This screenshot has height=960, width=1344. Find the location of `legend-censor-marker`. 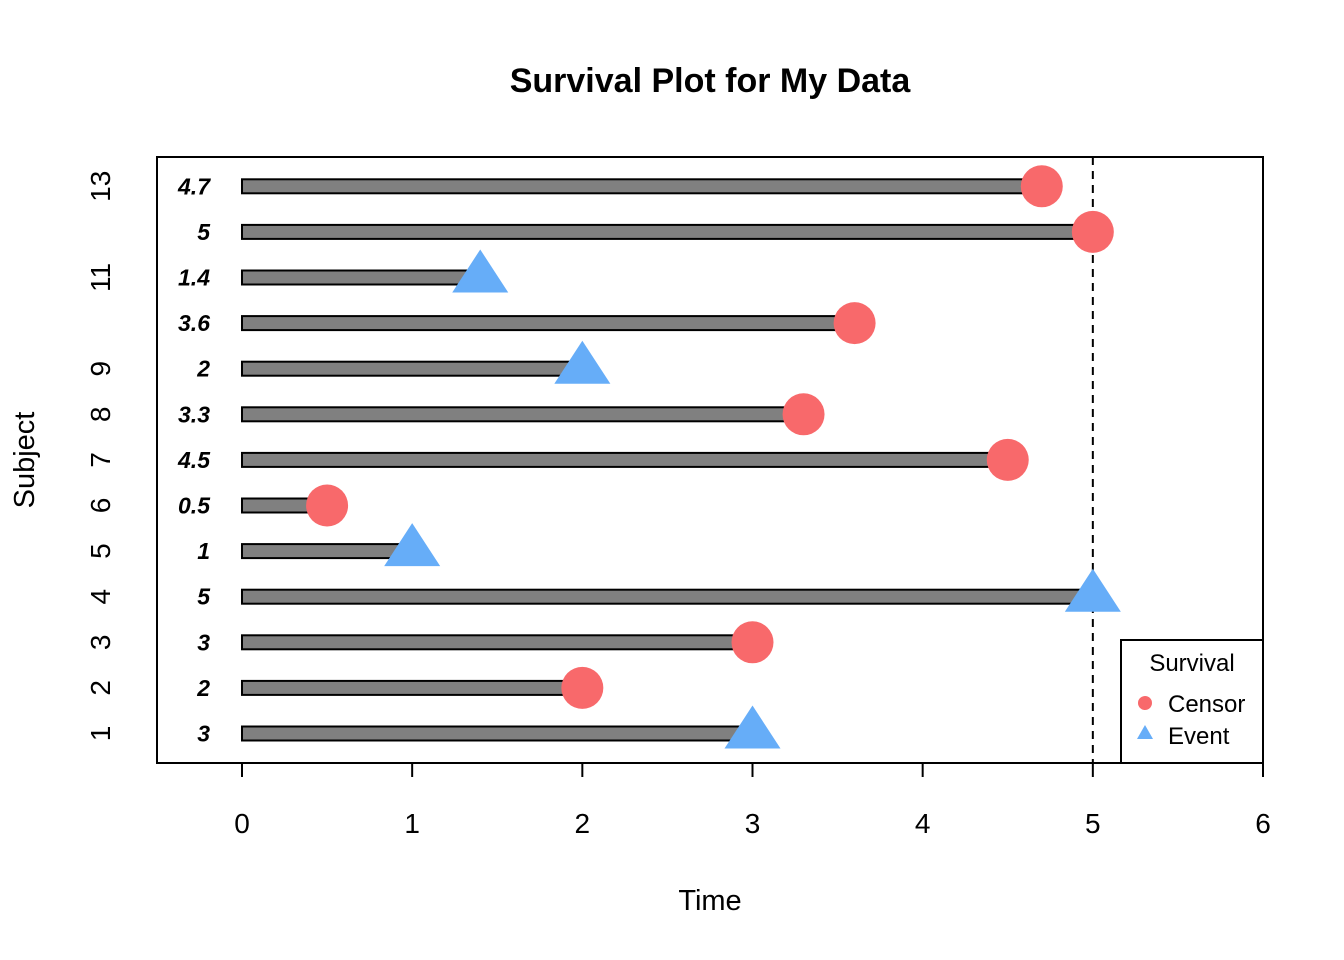

legend-censor-marker is located at coordinates (1145, 703).